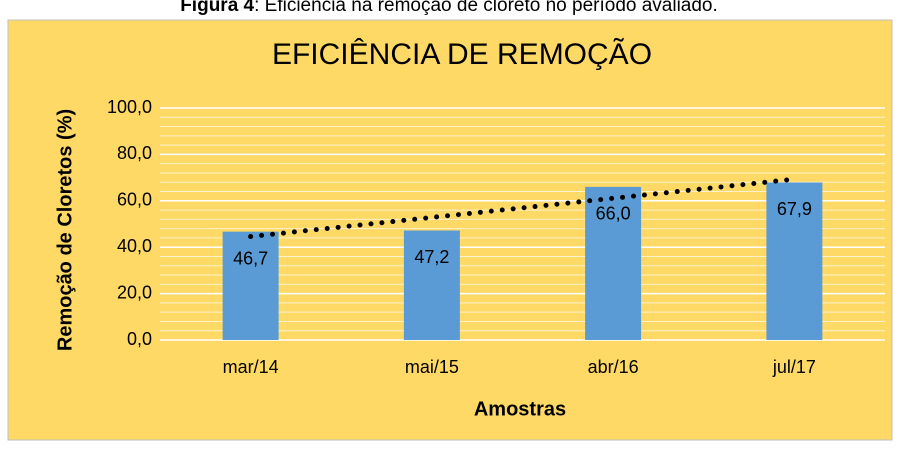 The image size is (899, 455). Describe the element at coordinates (520, 409) in the screenshot. I see `x-axis-label: Amostras` at that location.